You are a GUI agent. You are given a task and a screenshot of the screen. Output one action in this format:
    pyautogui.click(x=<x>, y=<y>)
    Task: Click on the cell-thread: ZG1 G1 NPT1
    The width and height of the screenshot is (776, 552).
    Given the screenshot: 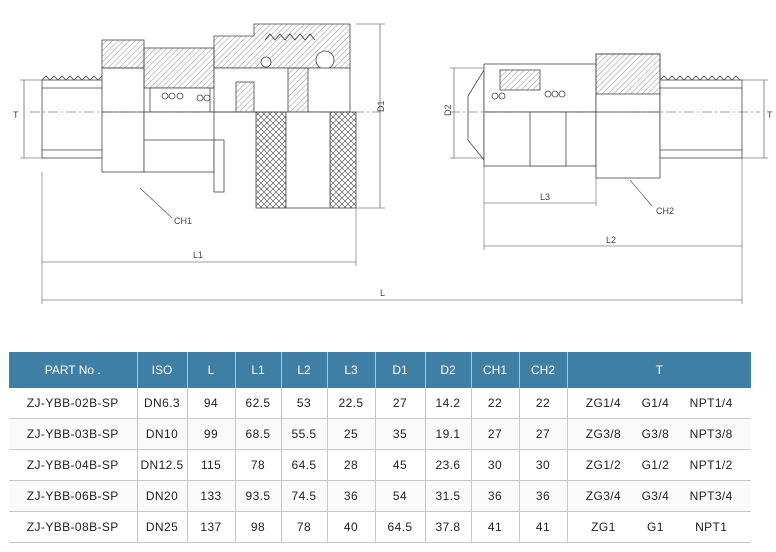 What is the action you would take?
    pyautogui.click(x=659, y=527)
    